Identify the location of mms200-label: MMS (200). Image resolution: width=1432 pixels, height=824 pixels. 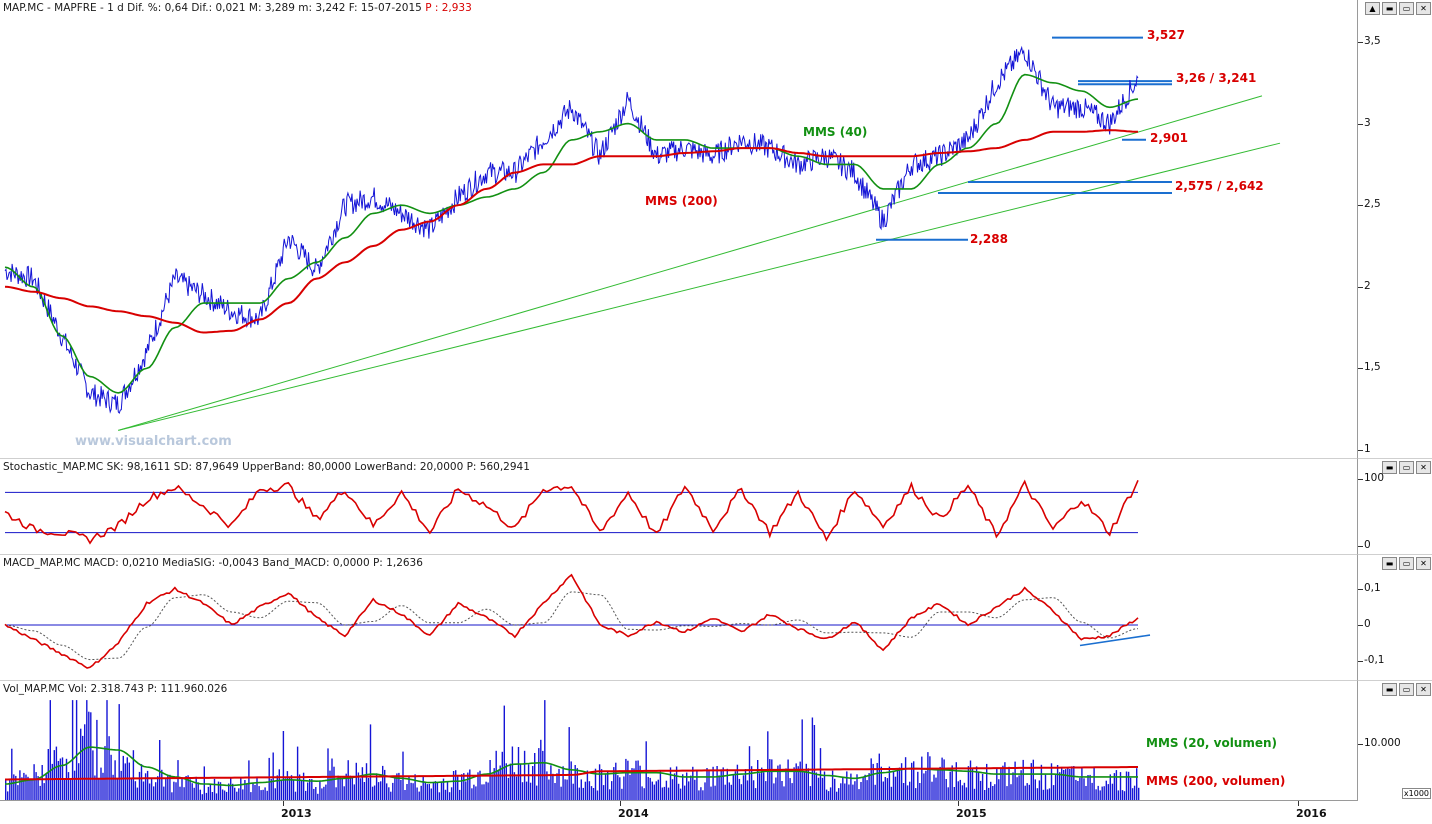
(681, 201).